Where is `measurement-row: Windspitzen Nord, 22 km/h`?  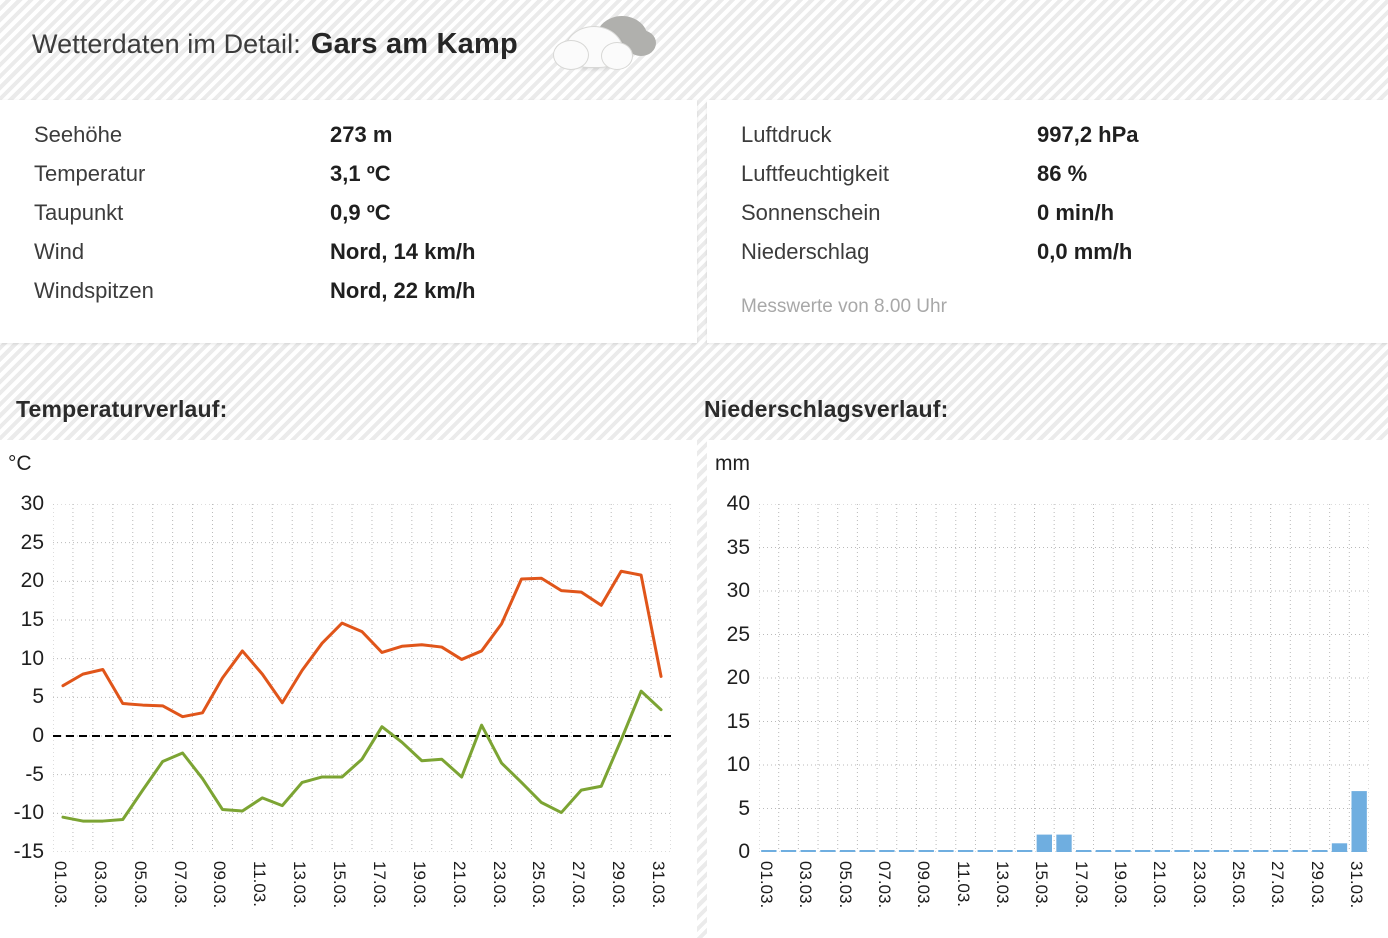 measurement-row: Windspitzen Nord, 22 km/h is located at coordinates (365, 297).